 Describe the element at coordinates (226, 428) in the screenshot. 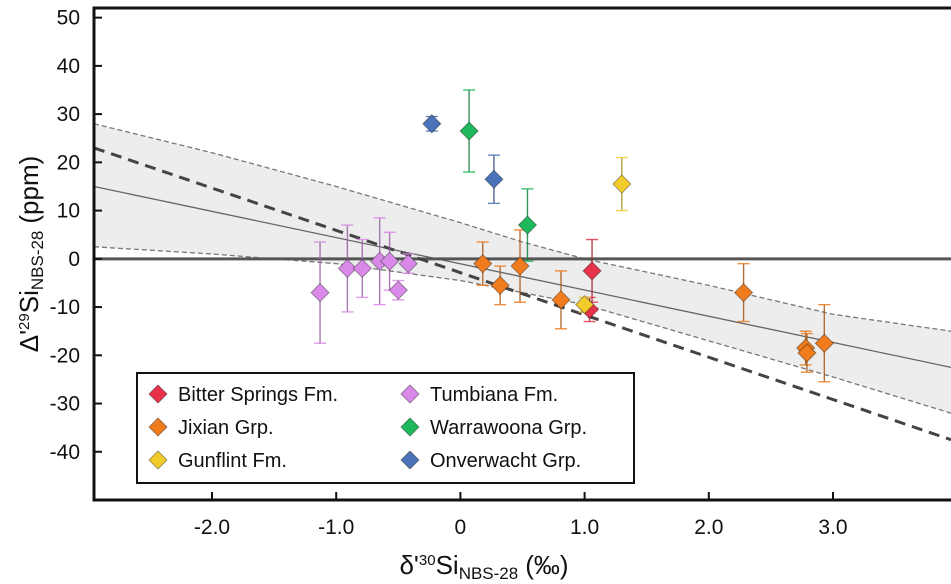

I see `legend-label-jixian-grp: Jixian Grp.` at that location.